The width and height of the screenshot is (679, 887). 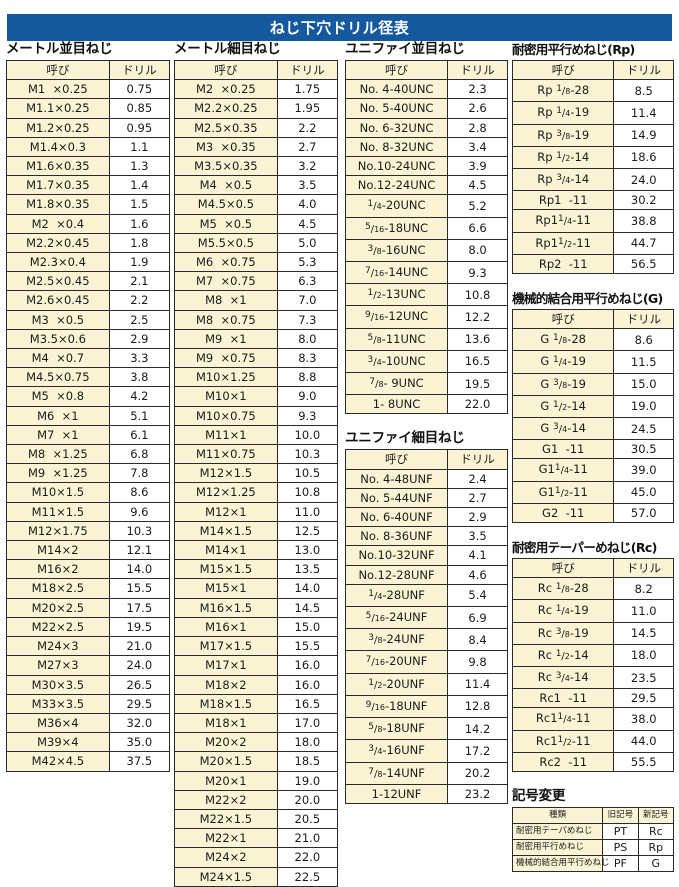 I want to click on table-row: M2 ×0.25 1.75, so click(x=256, y=89).